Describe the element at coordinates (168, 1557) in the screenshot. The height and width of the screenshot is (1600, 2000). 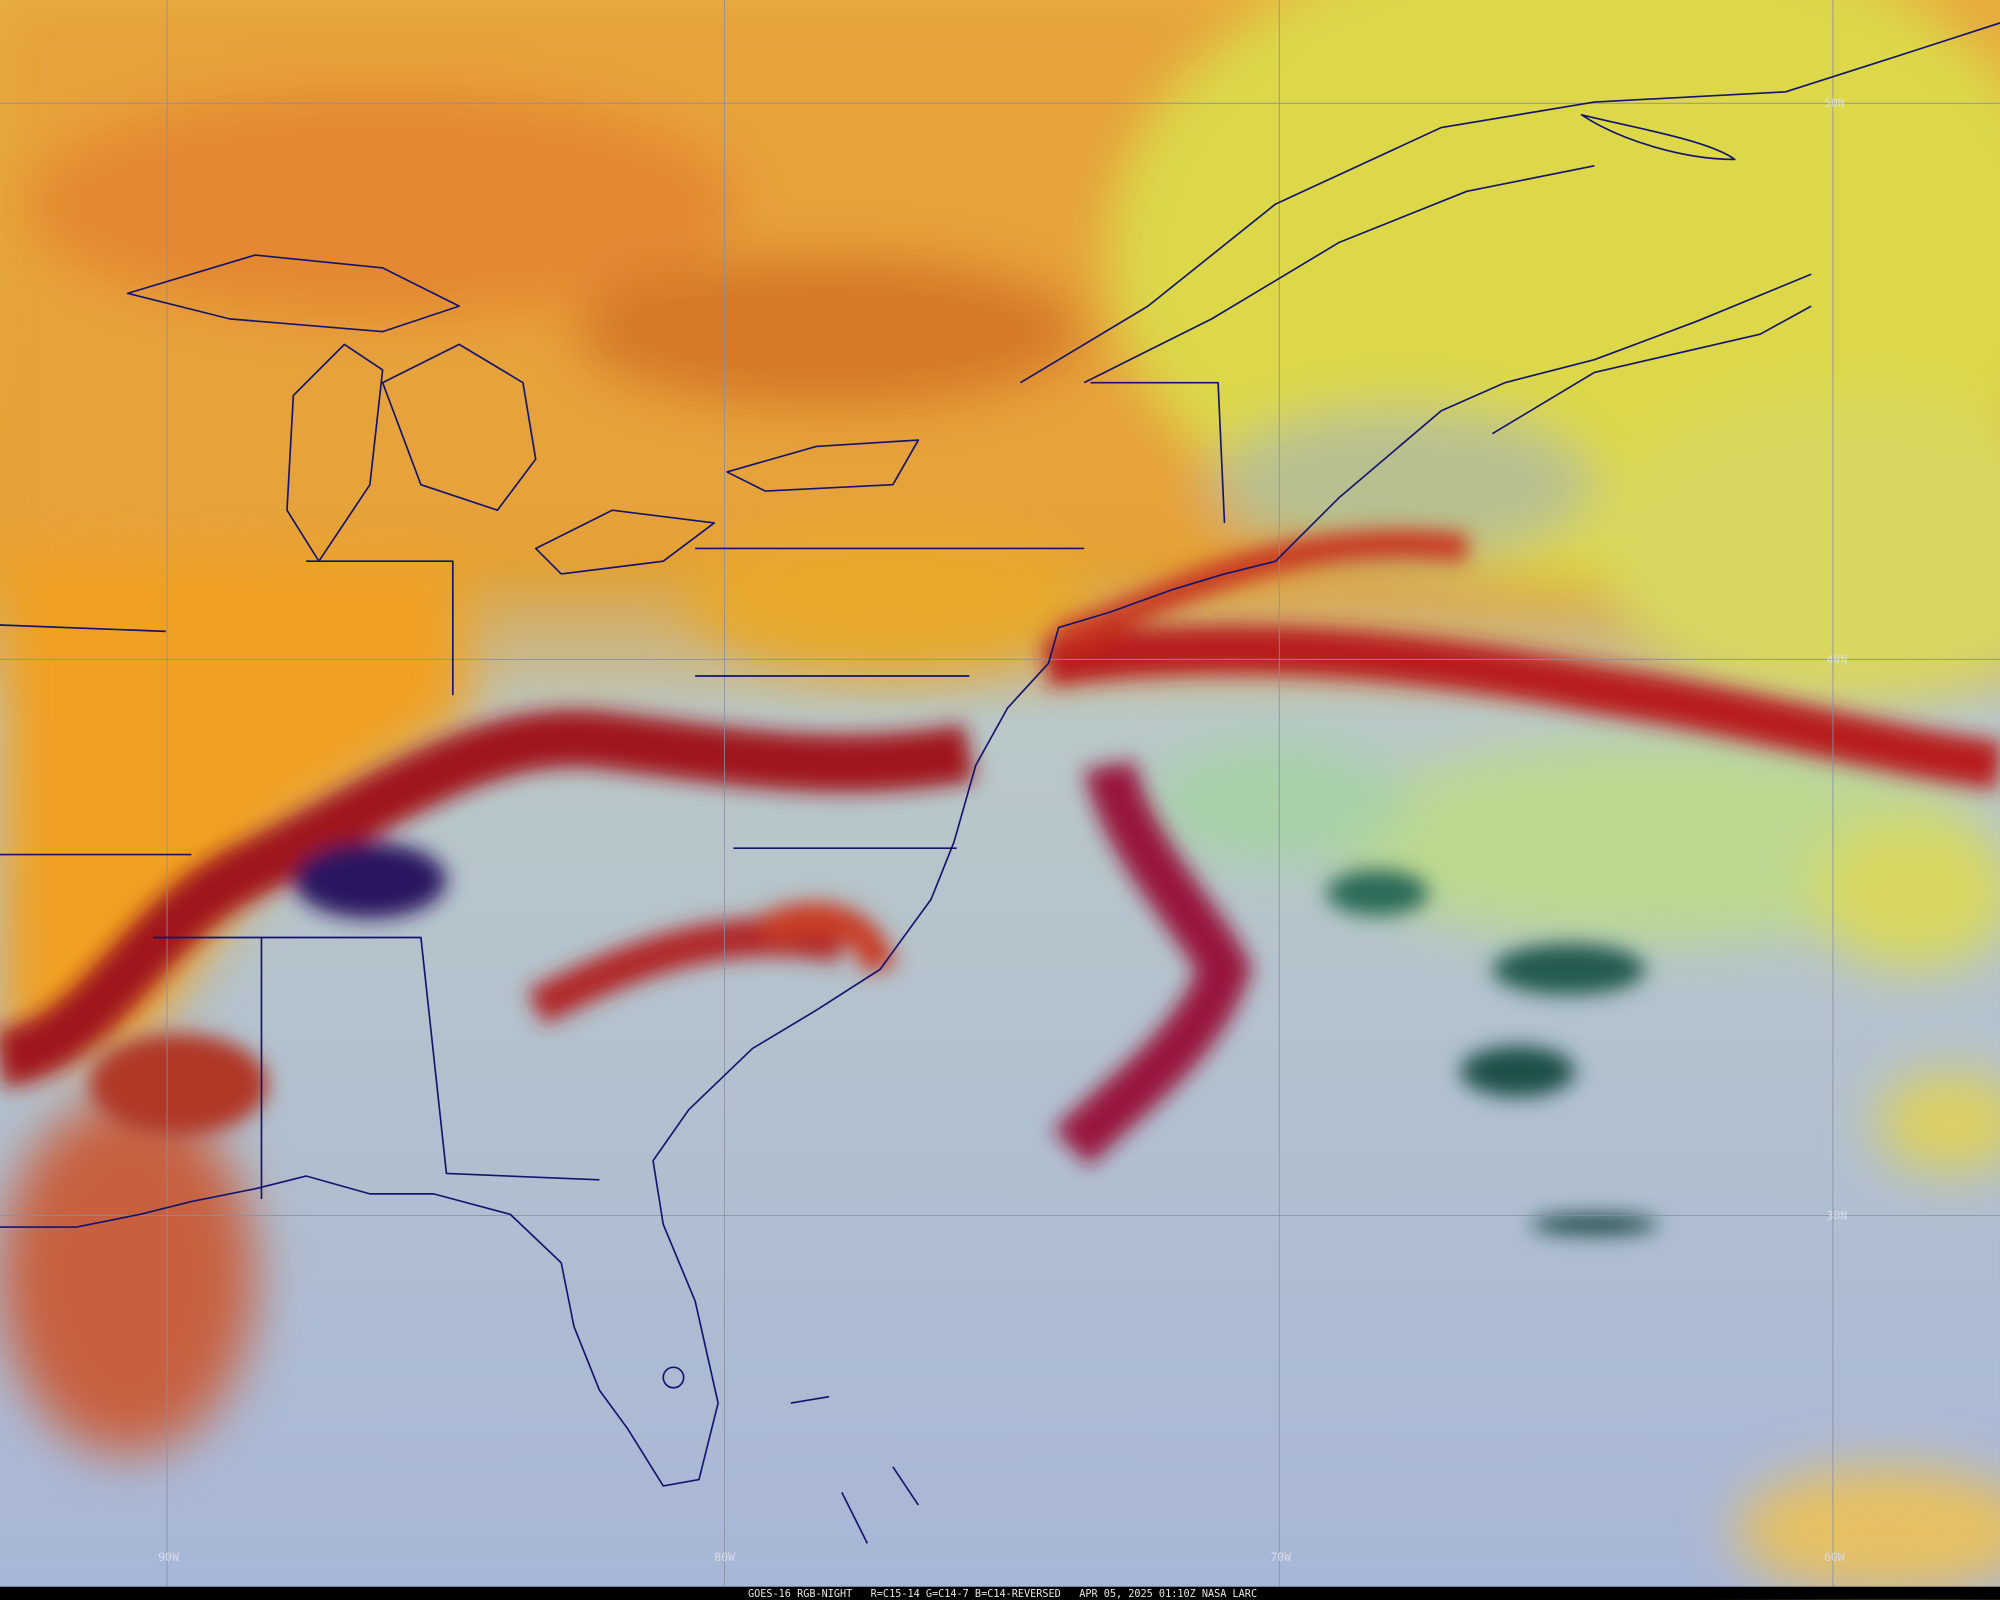
I see `longitude-label: 90W` at that location.